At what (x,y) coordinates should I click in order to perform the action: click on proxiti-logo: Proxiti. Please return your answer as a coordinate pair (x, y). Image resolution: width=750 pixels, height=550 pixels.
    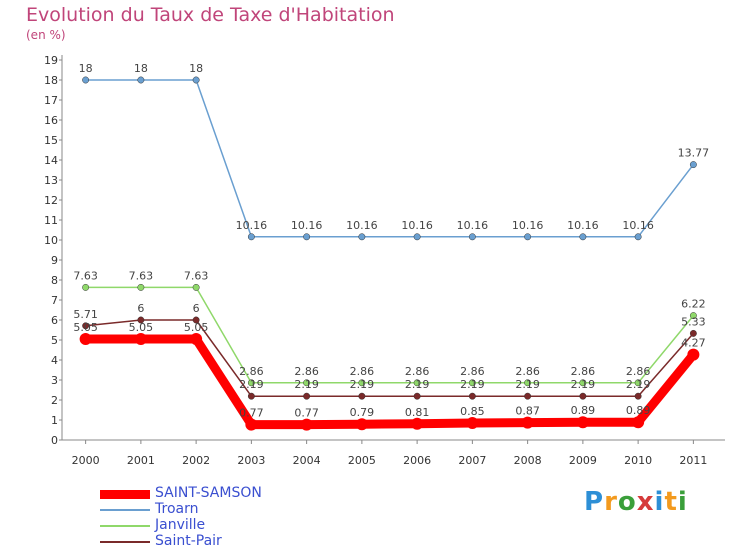
    Looking at the image, I should click on (636, 502).